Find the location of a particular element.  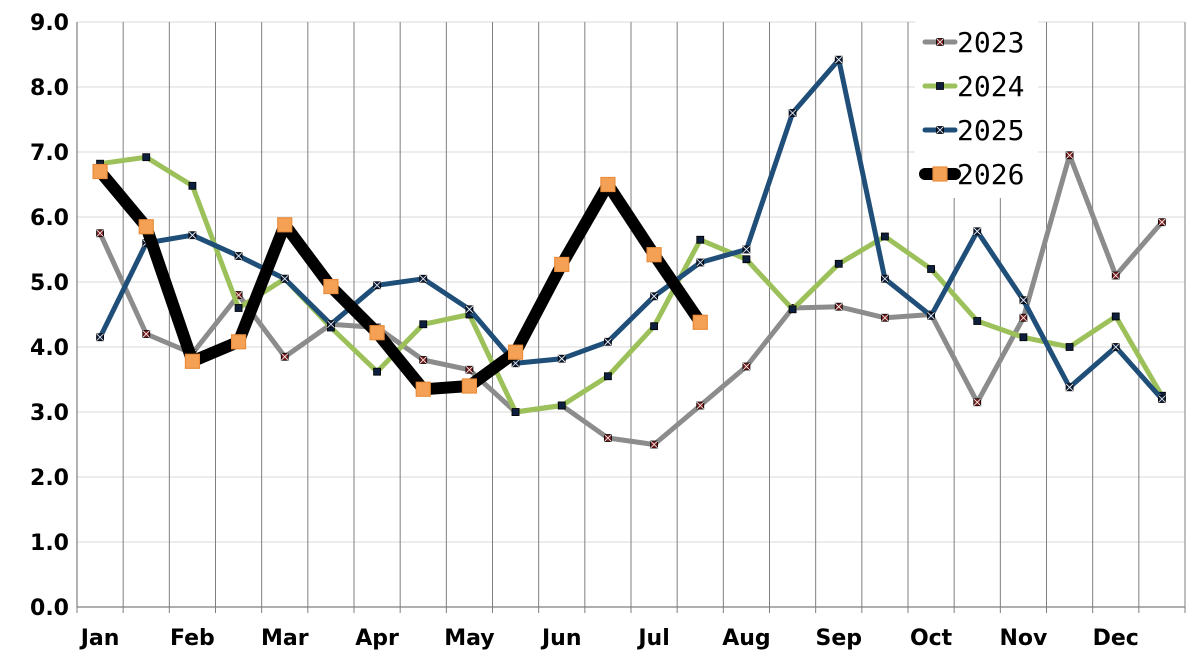

legend-entry-2024: 2024 is located at coordinates (973, 86).